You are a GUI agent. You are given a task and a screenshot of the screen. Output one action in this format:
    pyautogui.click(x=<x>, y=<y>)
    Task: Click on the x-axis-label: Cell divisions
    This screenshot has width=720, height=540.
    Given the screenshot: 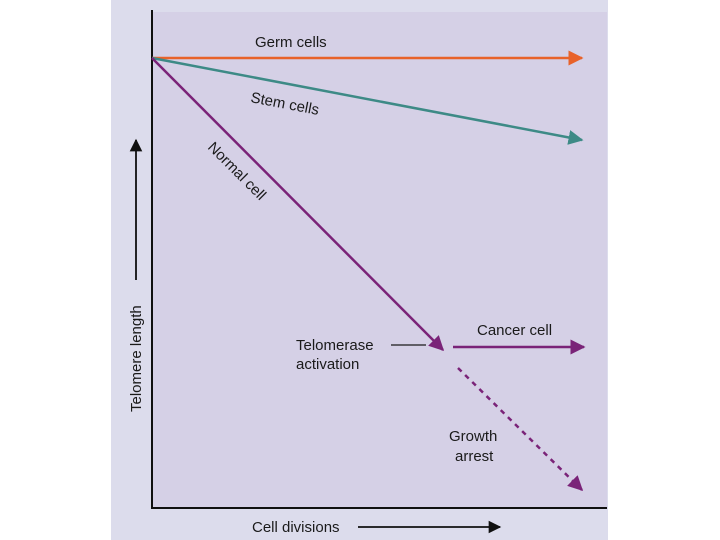 What is the action you would take?
    pyautogui.click(x=296, y=527)
    